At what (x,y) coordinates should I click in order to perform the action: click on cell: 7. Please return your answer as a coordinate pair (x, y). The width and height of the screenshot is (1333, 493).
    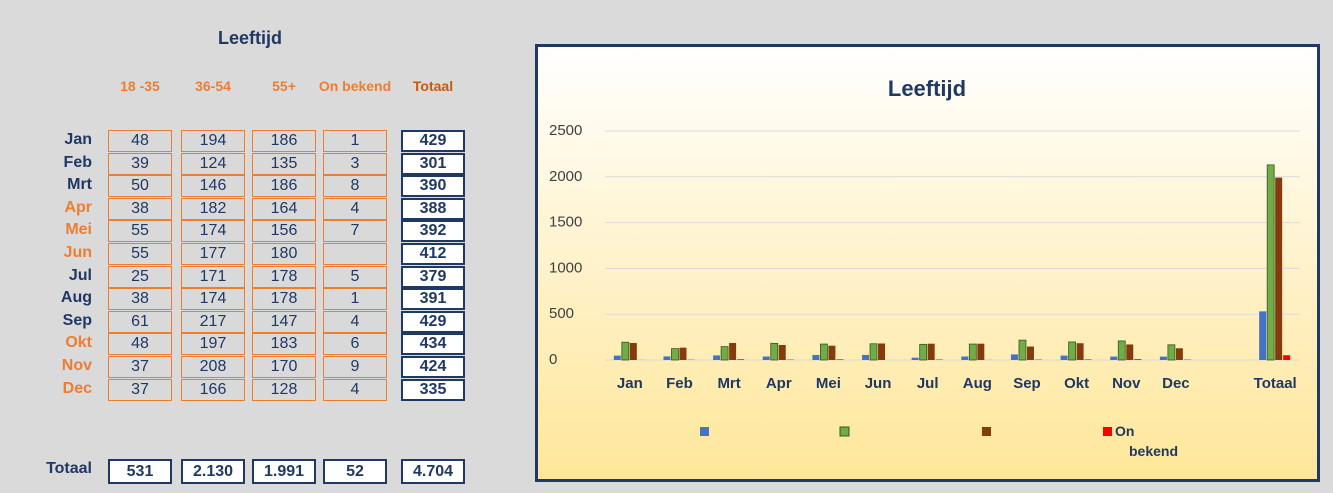
    Looking at the image, I should click on (355, 231).